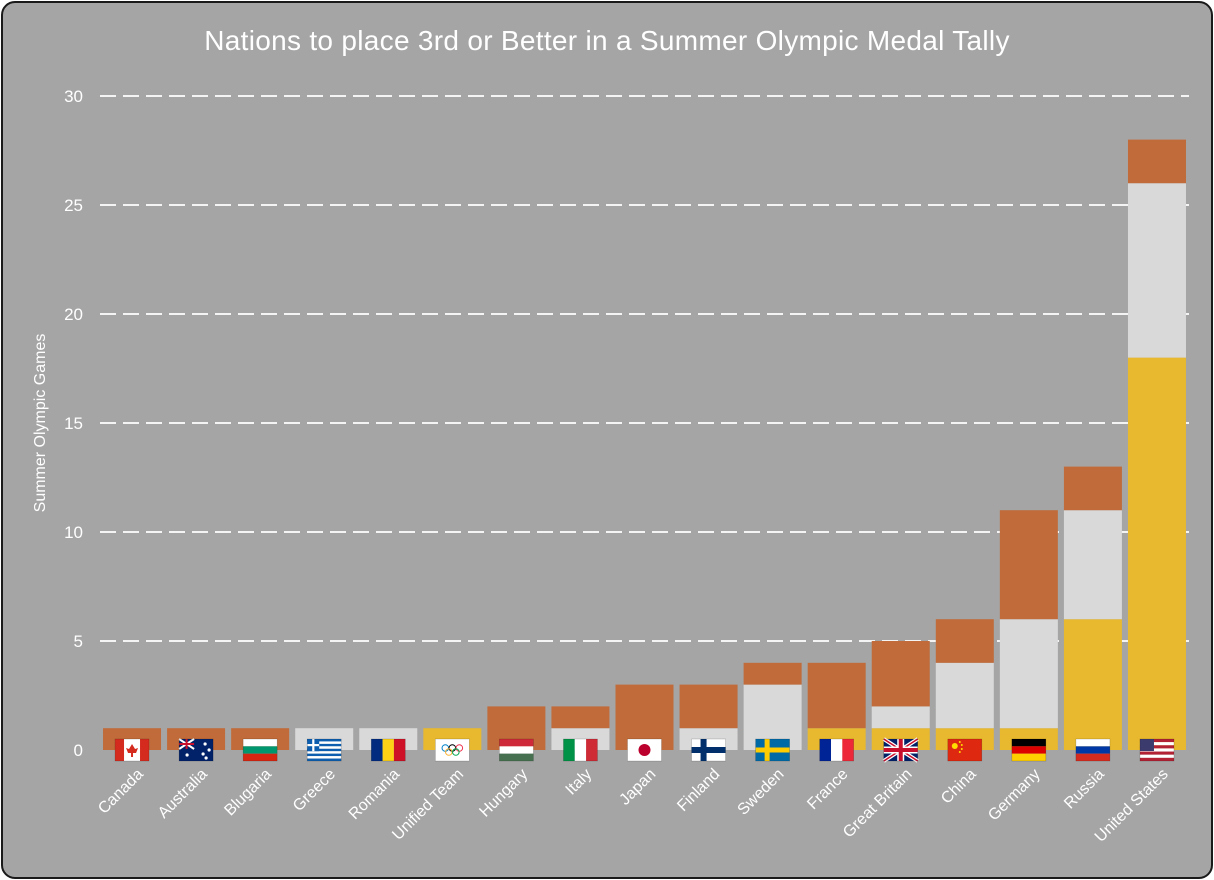 Image resolution: width=1214 pixels, height=880 pixels. Describe the element at coordinates (698, 790) in the screenshot. I see `category-label: Finland` at that location.